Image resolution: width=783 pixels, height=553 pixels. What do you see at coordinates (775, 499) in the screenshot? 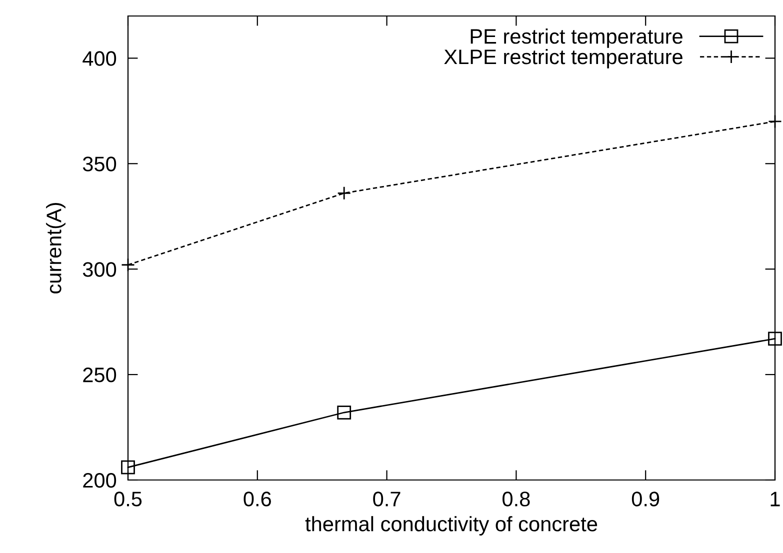
I see `x-tick-label: 1` at bounding box center [775, 499].